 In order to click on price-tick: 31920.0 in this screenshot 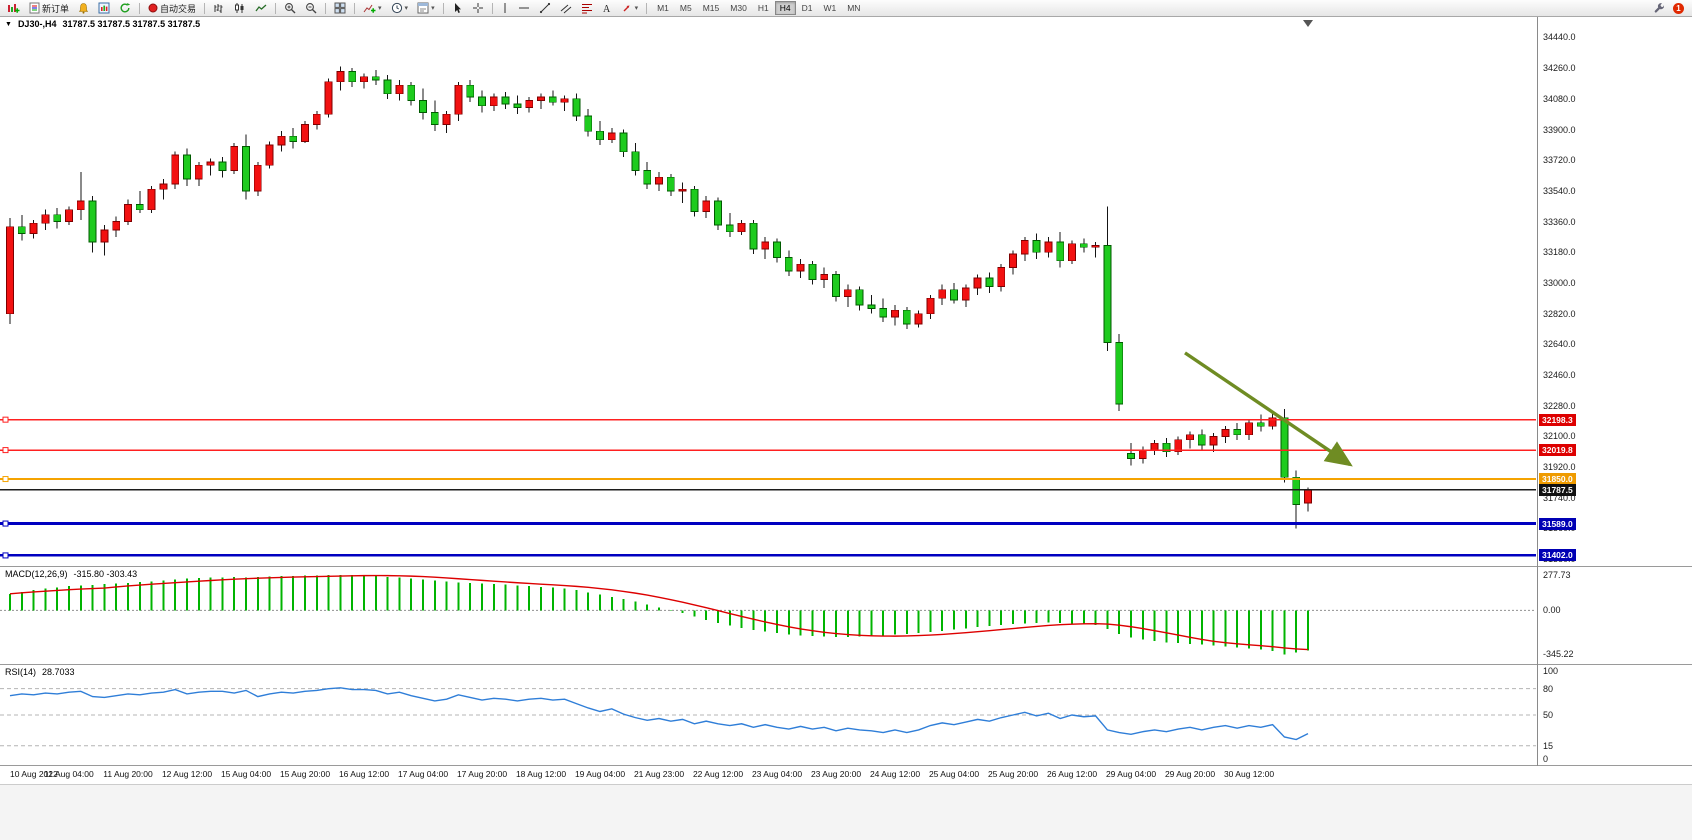, I will do `click(1559, 467)`.